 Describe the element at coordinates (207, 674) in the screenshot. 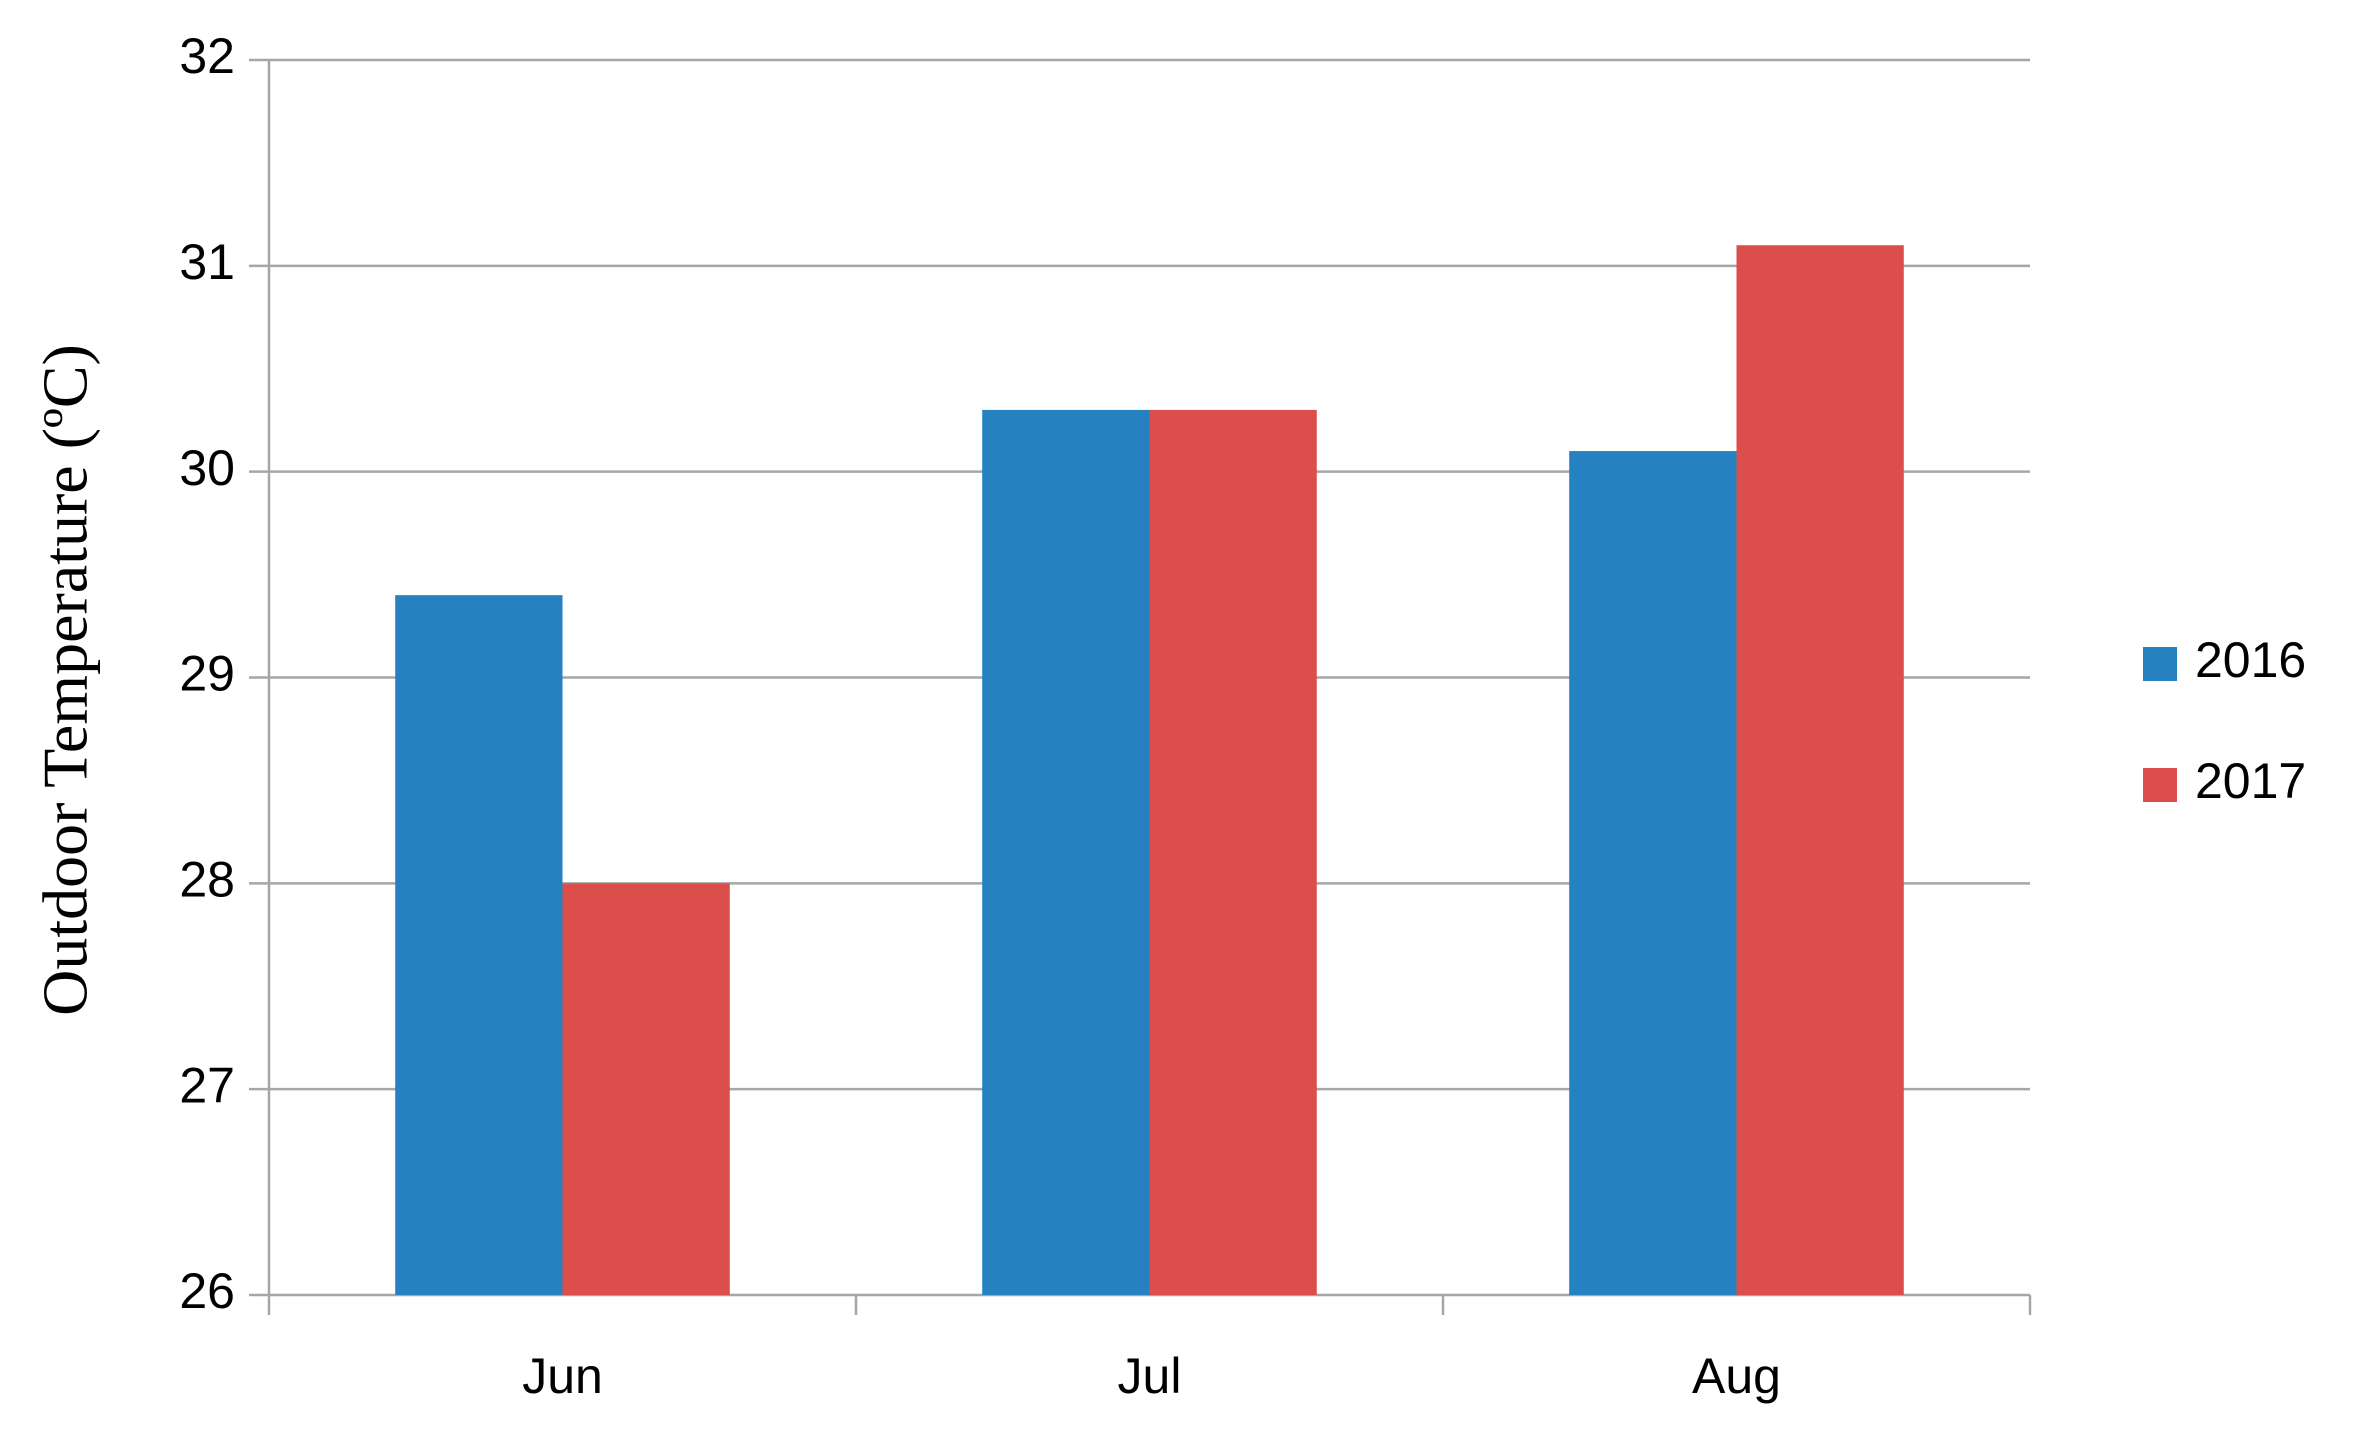

I see `y-tick-label: 29` at that location.